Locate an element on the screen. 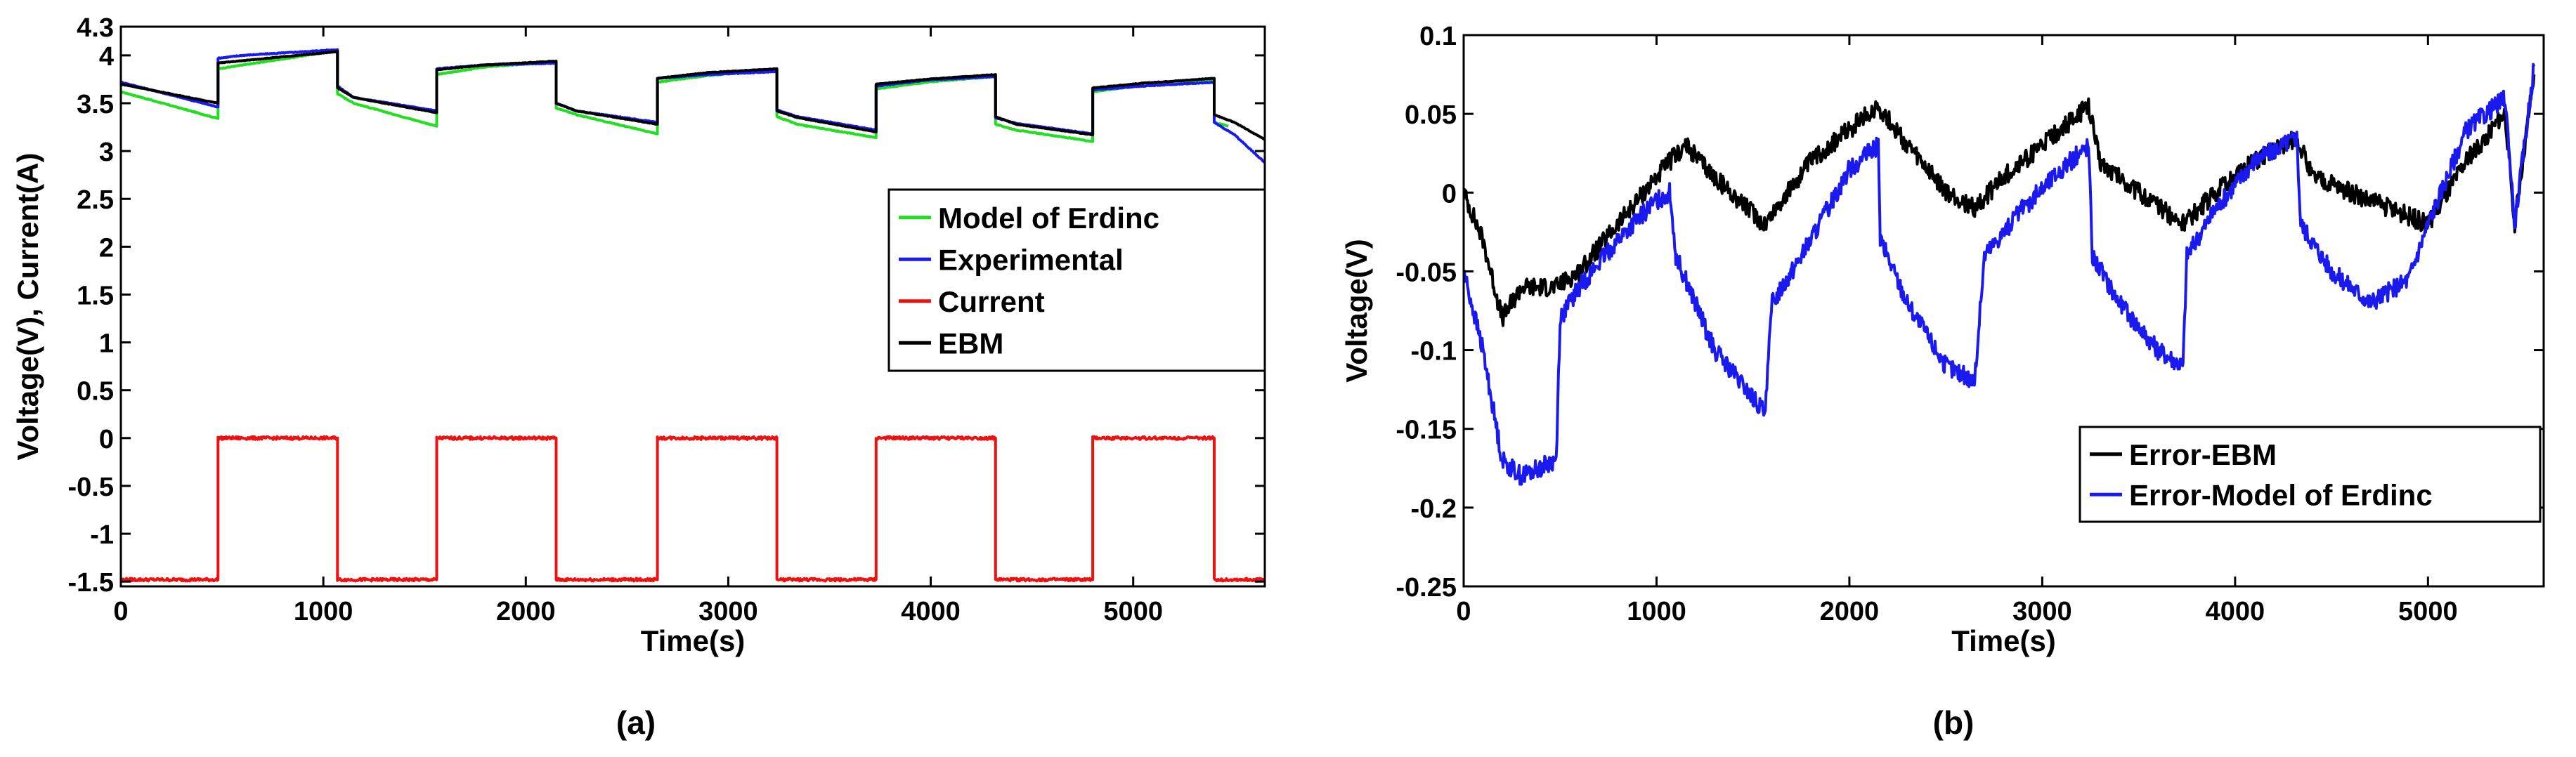 The height and width of the screenshot is (757, 2576). panel-a-y-tick-label: 0.5 is located at coordinates (95, 392).